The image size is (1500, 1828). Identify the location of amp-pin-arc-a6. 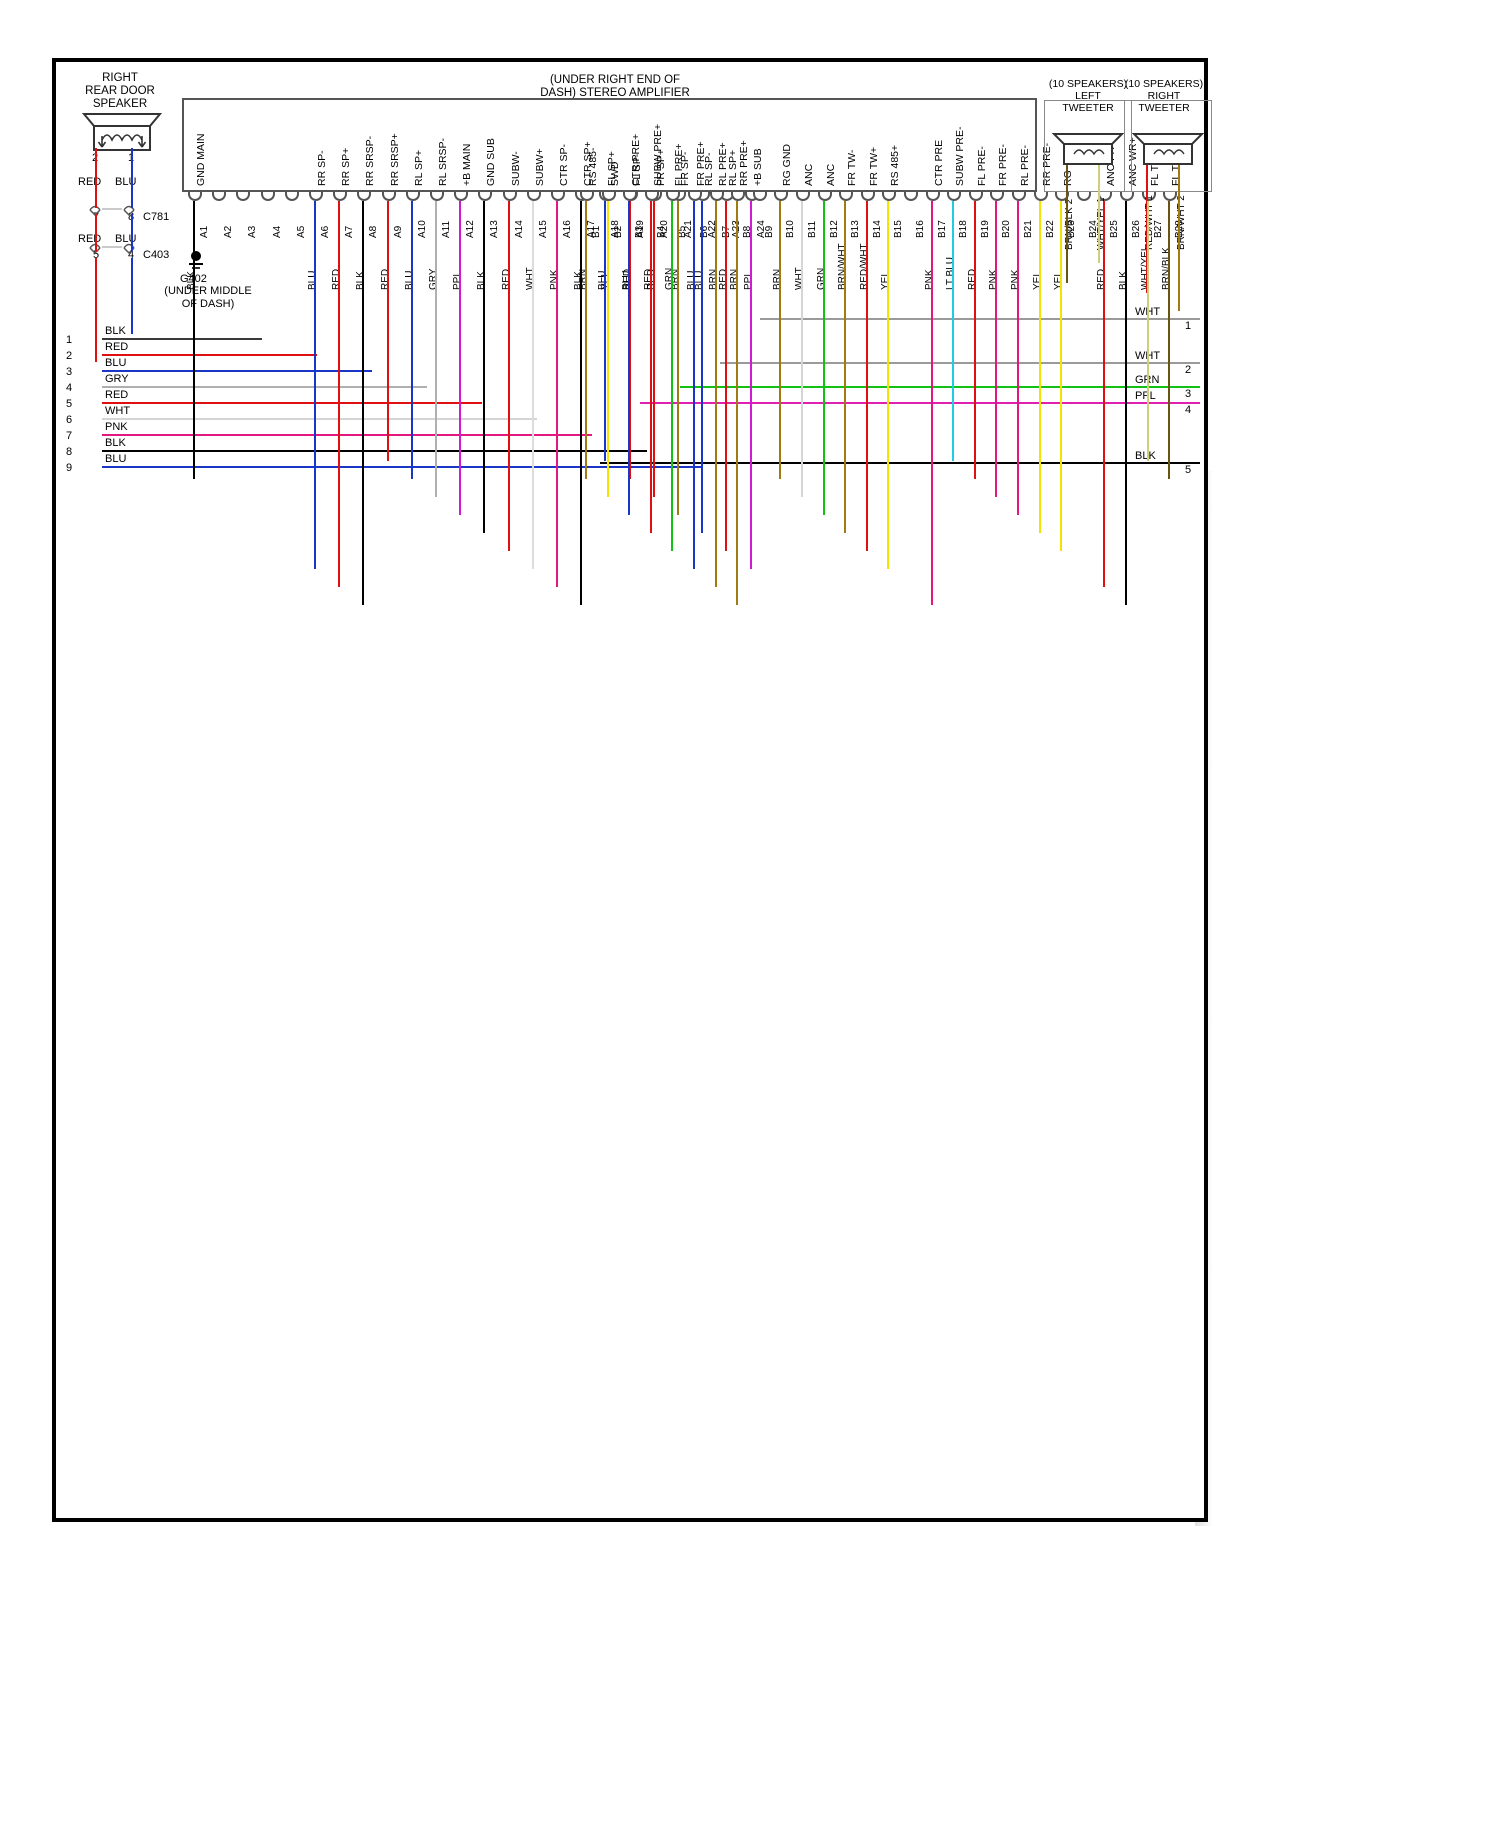
(316, 196).